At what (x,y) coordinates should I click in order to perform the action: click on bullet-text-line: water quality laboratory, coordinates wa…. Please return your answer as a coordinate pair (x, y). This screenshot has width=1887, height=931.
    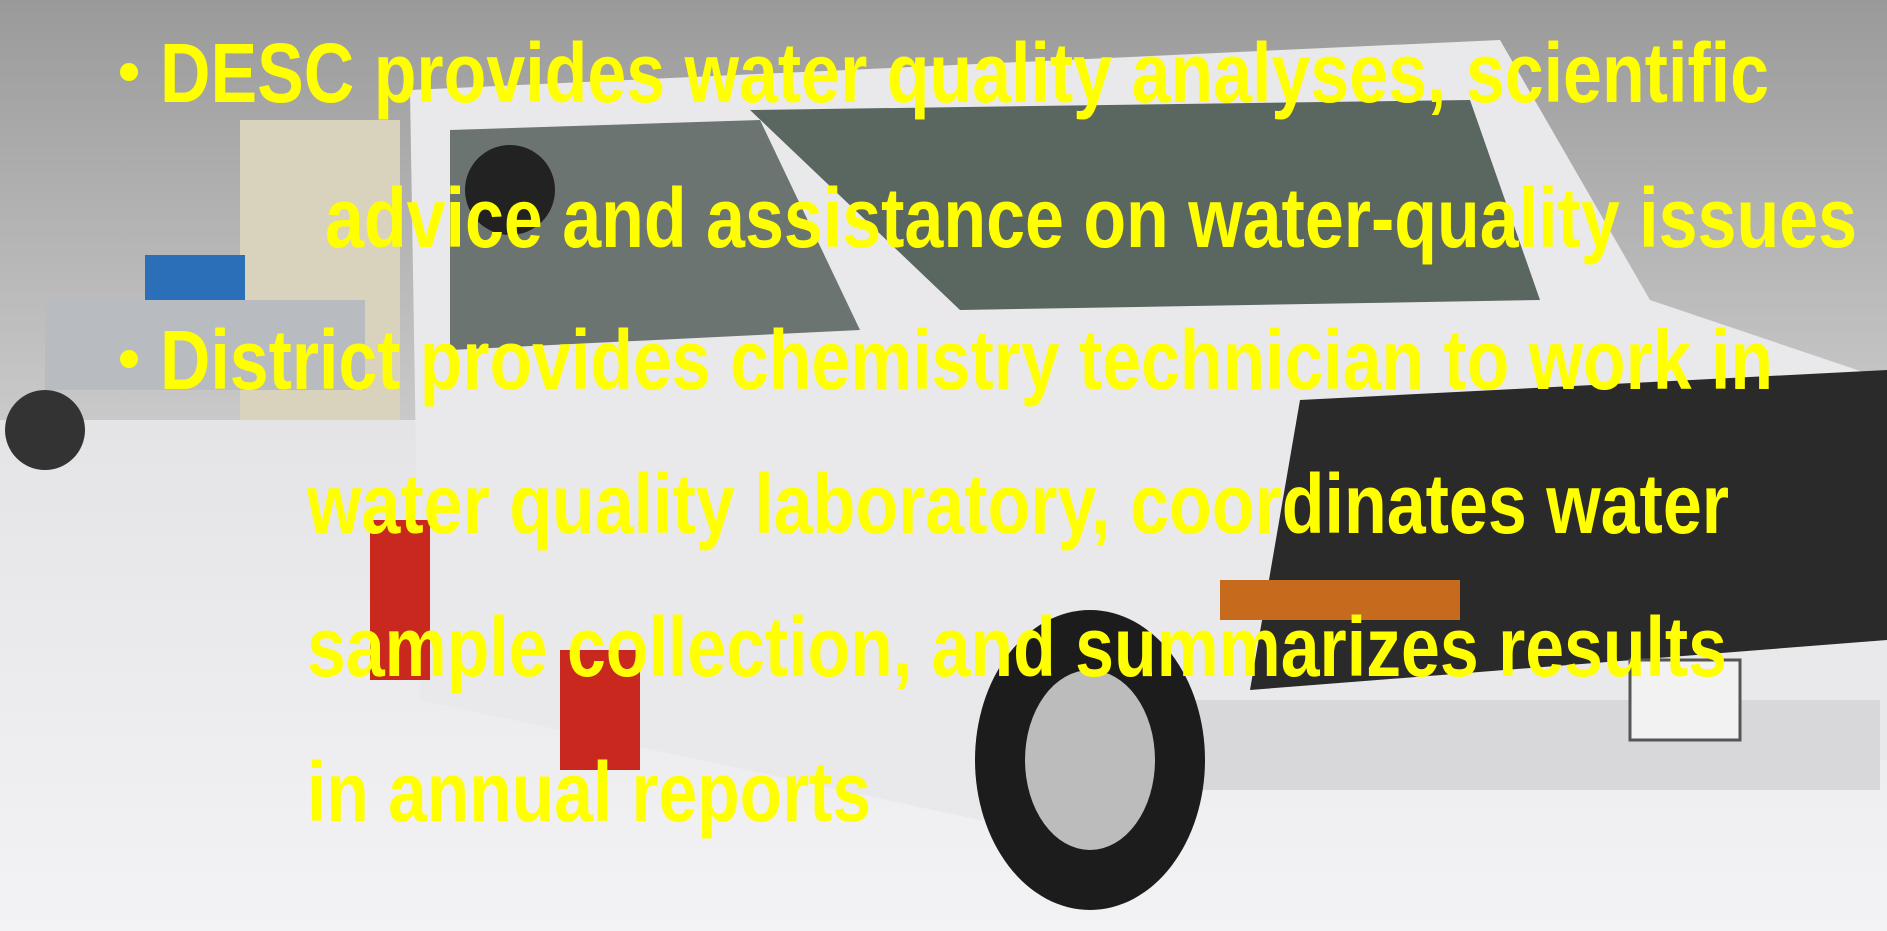
    Looking at the image, I should click on (1017, 504).